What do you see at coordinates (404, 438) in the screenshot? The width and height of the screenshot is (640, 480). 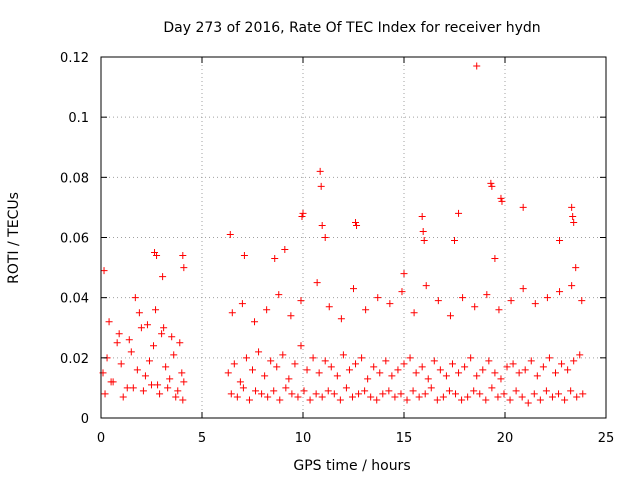 I see `x-tick-label: 15` at bounding box center [404, 438].